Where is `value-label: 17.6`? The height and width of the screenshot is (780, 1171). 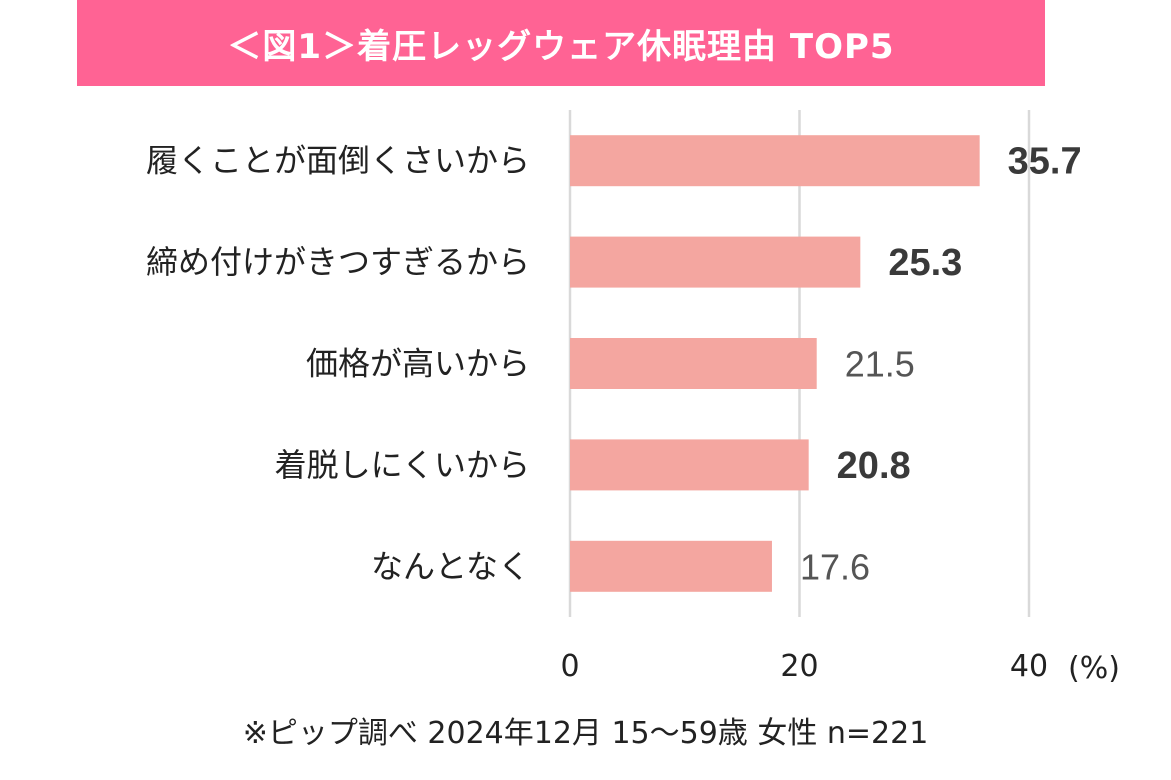 value-label: 17.6 is located at coordinates (835, 566).